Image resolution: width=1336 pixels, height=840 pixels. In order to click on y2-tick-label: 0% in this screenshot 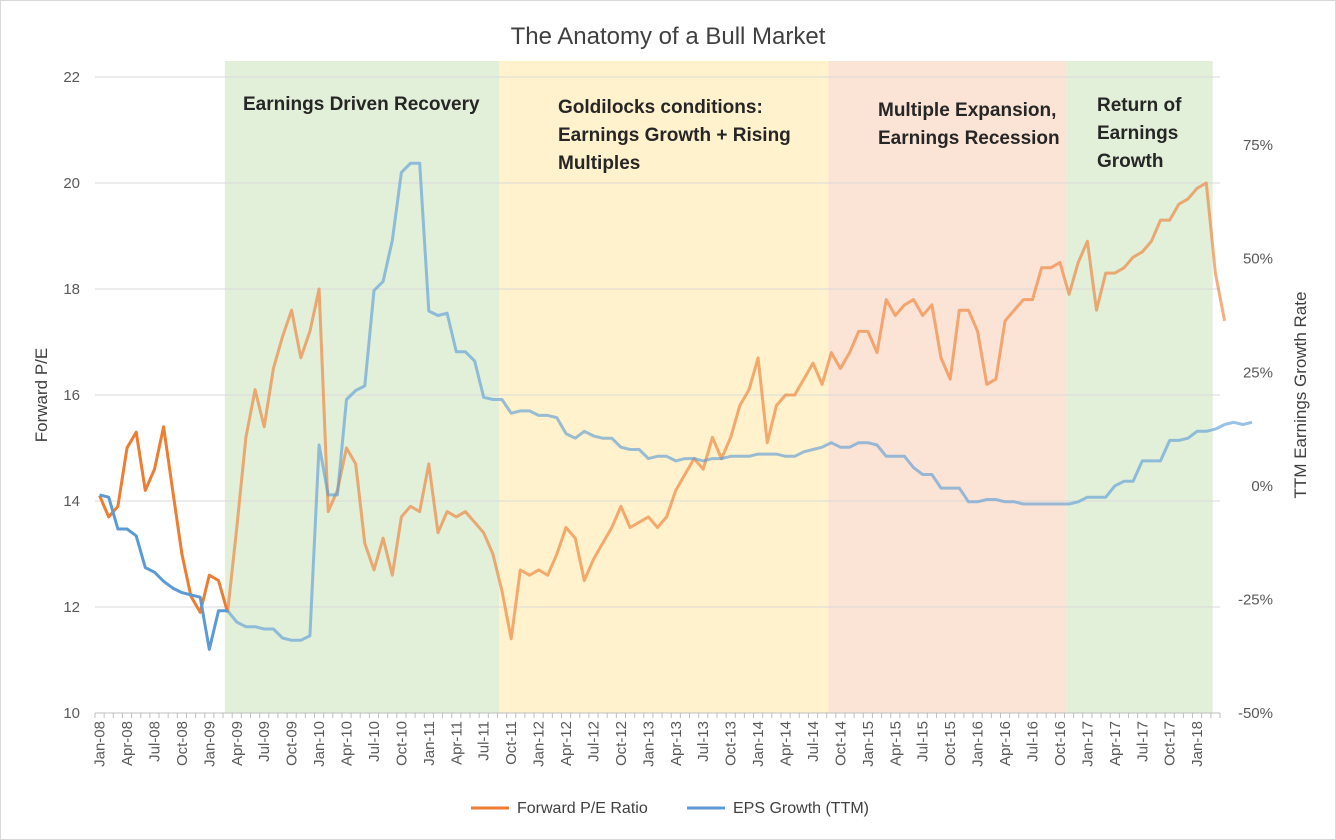, I will do `click(1262, 486)`.